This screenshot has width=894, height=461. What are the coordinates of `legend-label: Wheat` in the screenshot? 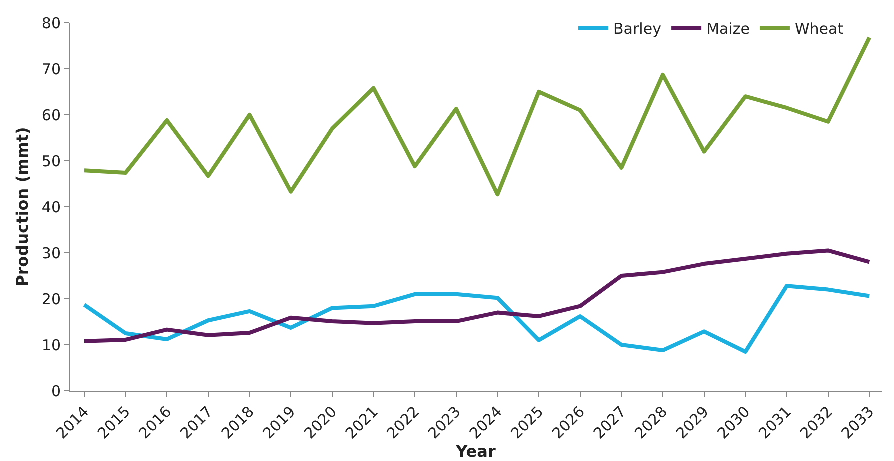 It's located at (819, 29).